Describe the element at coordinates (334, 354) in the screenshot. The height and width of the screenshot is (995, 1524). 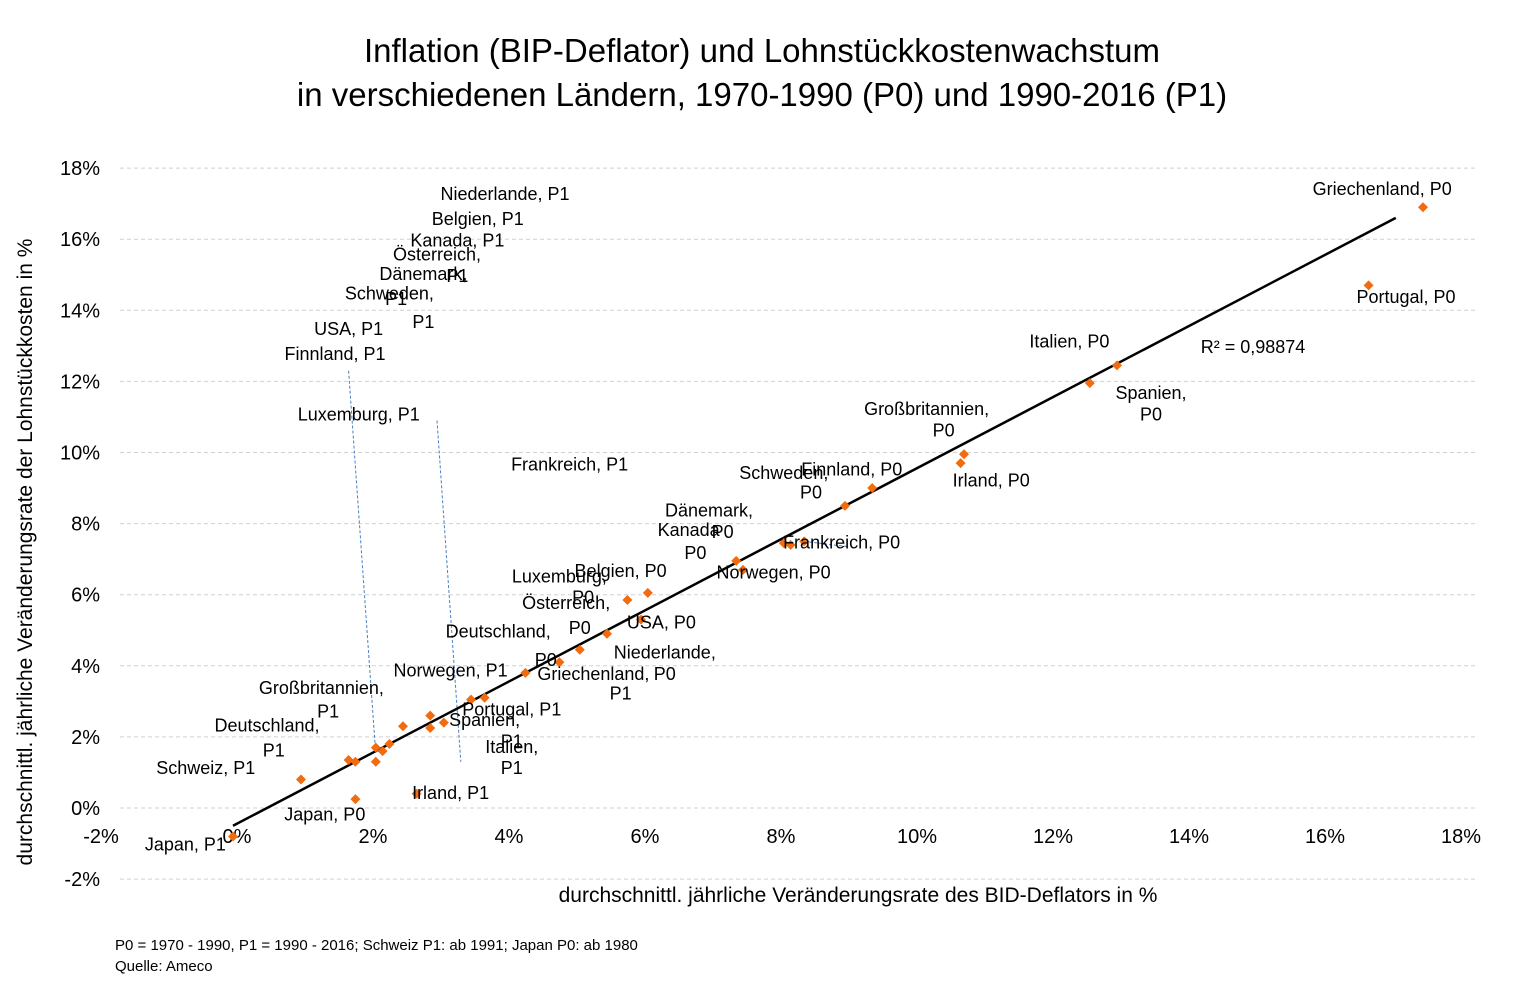
I see `data-label: Finnland, P1` at that location.